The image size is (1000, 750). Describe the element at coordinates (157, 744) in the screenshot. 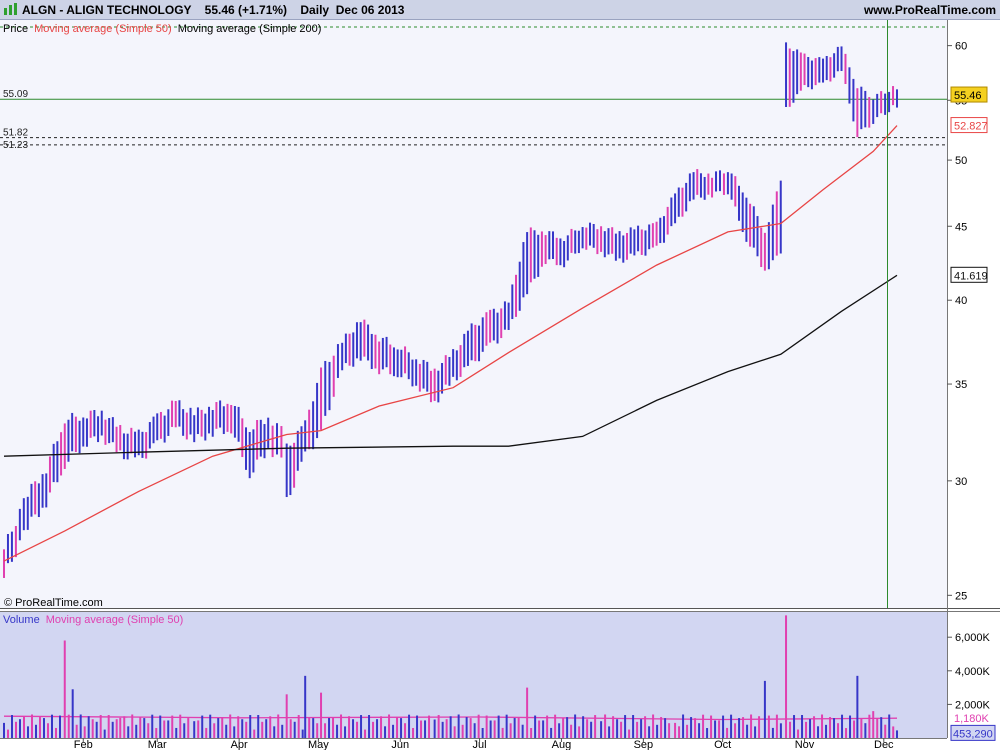

I see `x-tick-label: Mar` at that location.